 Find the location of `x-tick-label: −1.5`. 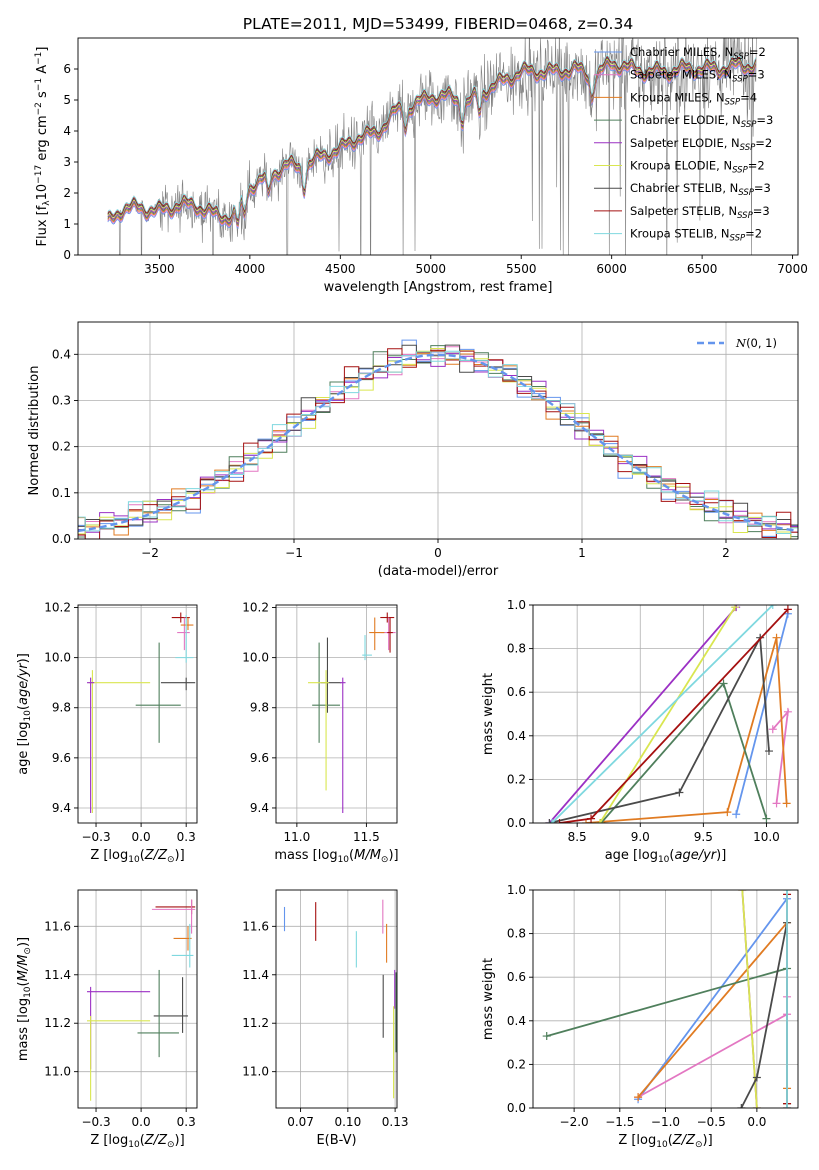

x-tick-label: −1.5 is located at coordinates (619, 1122).